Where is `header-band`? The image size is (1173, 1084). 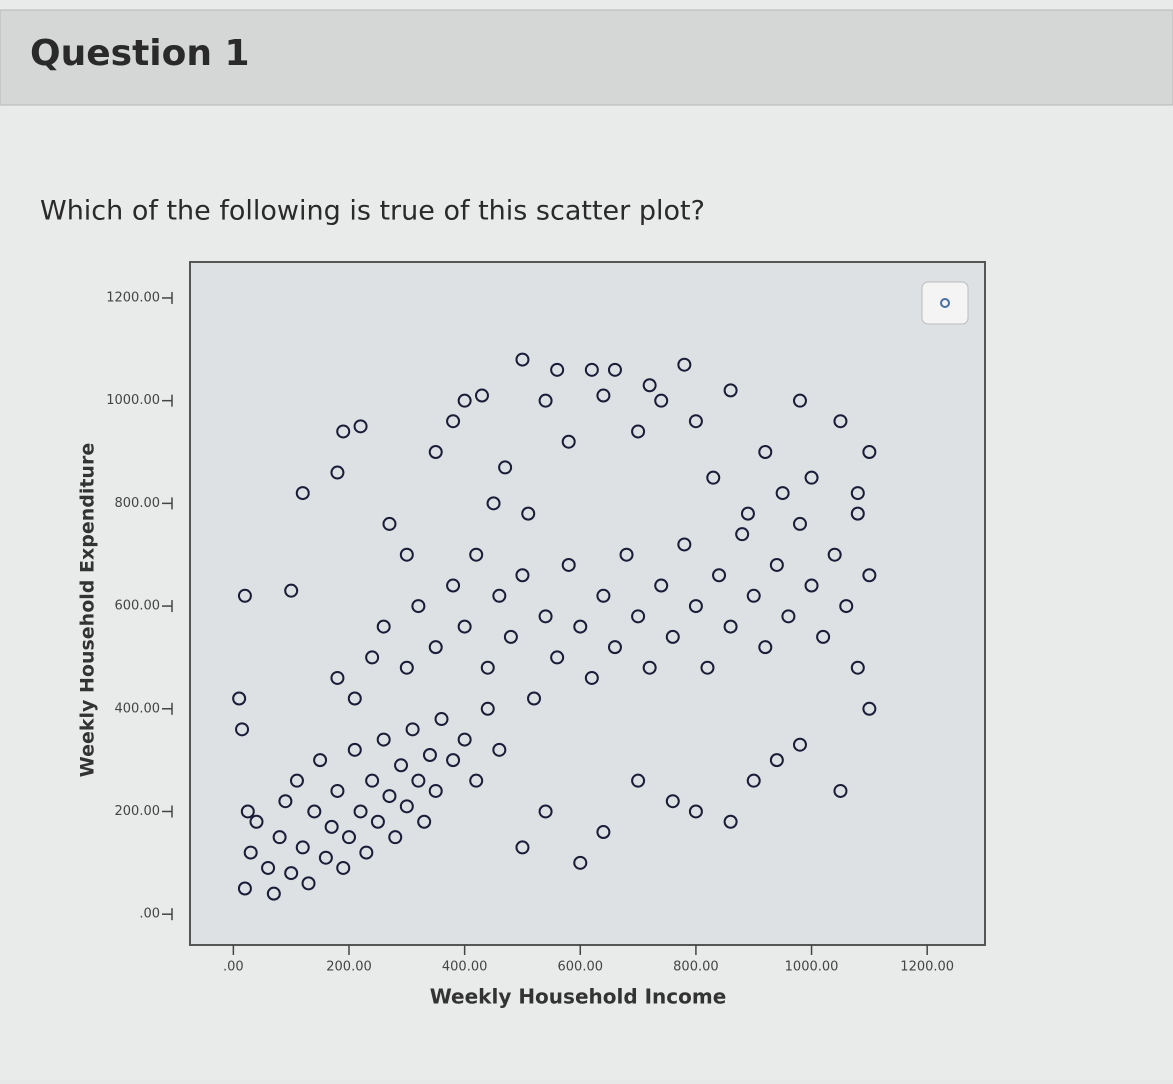
header-band is located at coordinates (586, 57).